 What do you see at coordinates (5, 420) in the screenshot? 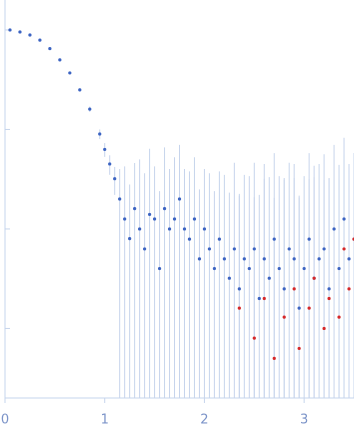
I see `x-tick-label: 0` at bounding box center [5, 420].